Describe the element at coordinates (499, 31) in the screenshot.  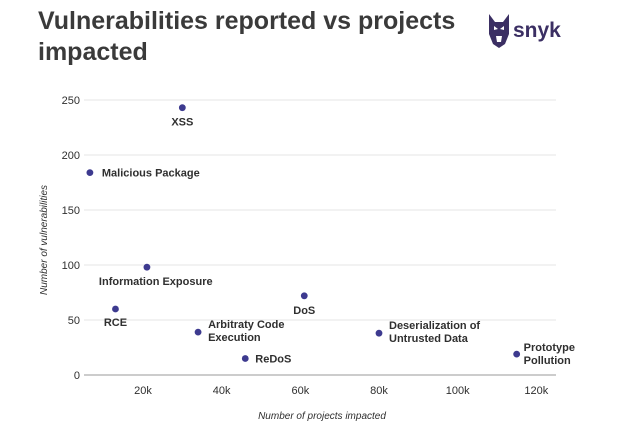
I see `snyk-dog-icon` at that location.